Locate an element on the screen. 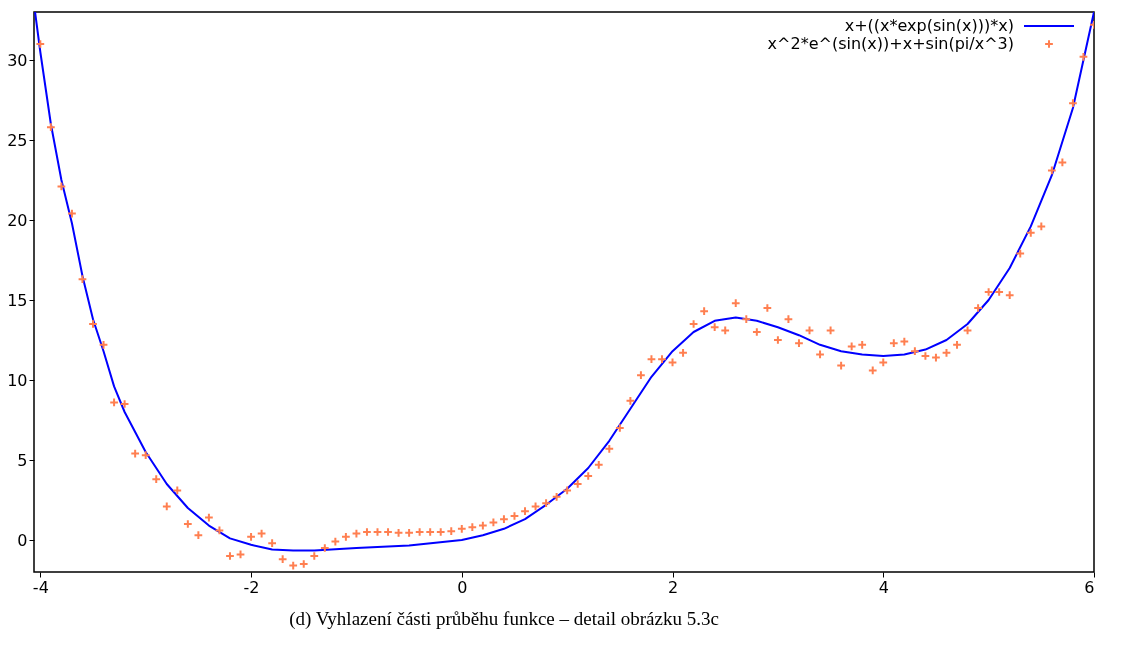 The height and width of the screenshot is (648, 1122). x-tick-label: 0 is located at coordinates (462, 587).